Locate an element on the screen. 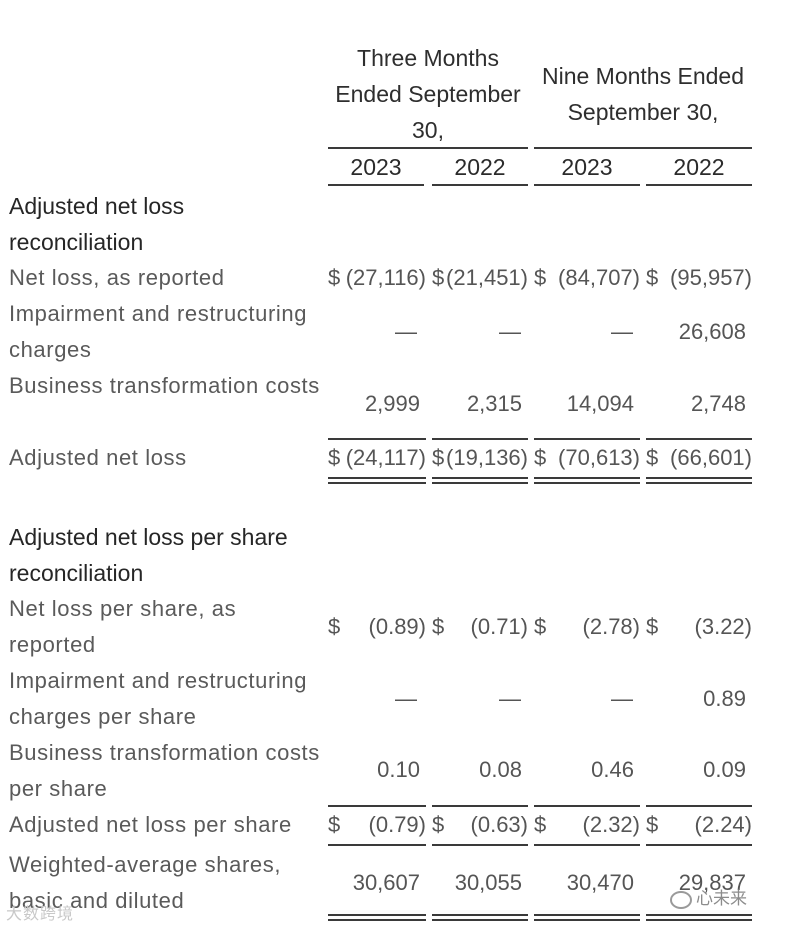 This screenshot has height=932, width=786. year-col-3: 2023 is located at coordinates (587, 167).